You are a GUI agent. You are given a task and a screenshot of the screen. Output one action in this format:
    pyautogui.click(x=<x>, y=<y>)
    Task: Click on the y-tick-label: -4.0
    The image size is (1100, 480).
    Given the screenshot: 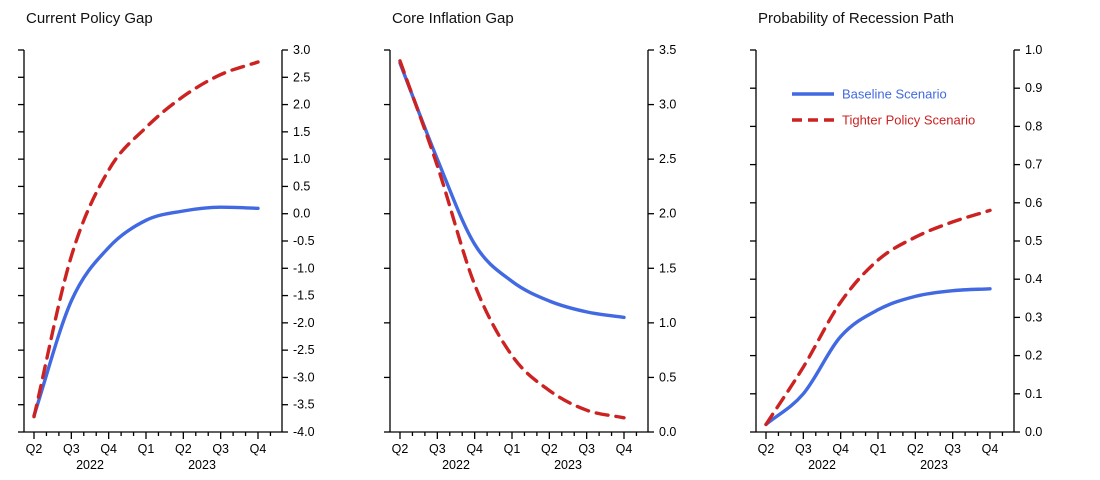 What is the action you would take?
    pyautogui.click(x=304, y=432)
    